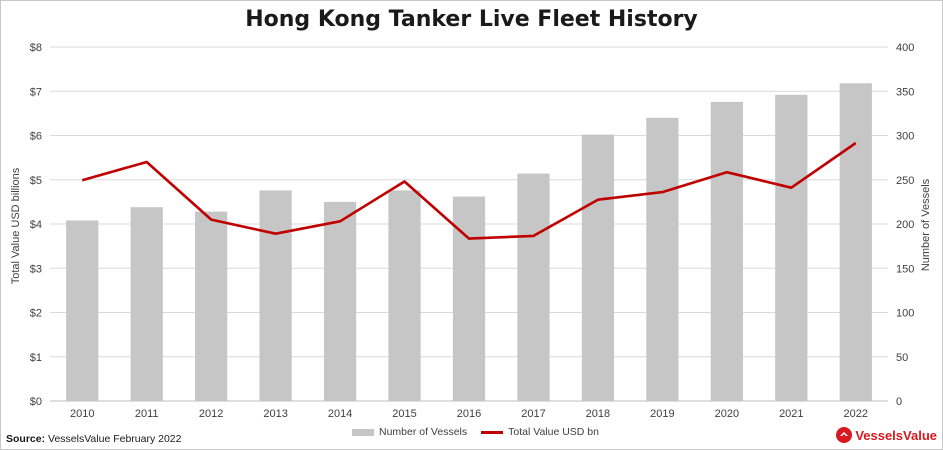 The width and height of the screenshot is (943, 450). What do you see at coordinates (553, 432) in the screenshot?
I see `legend-label-value: Total Value USD bn` at bounding box center [553, 432].